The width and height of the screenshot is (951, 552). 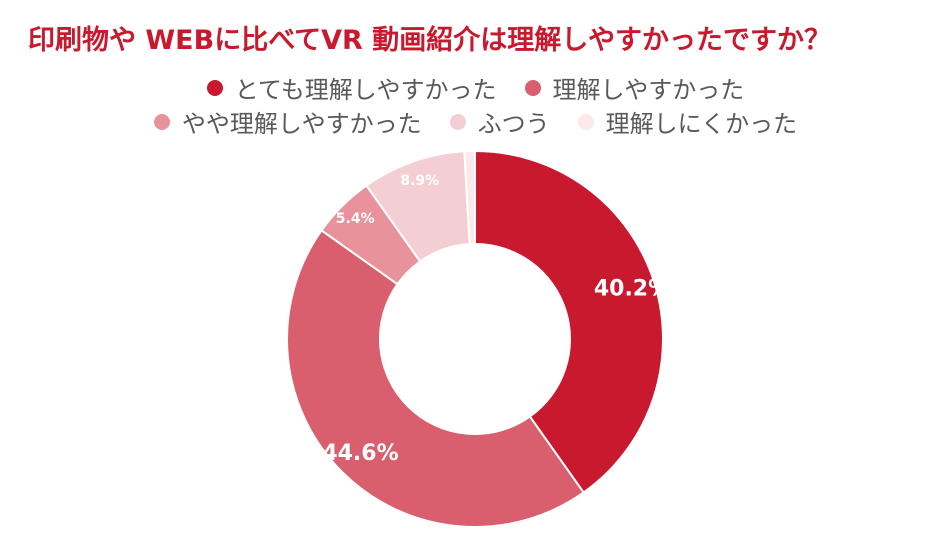 What do you see at coordinates (301, 124) in the screenshot?
I see `legend-label-somewhat-easy: やや理解しやすかった` at bounding box center [301, 124].